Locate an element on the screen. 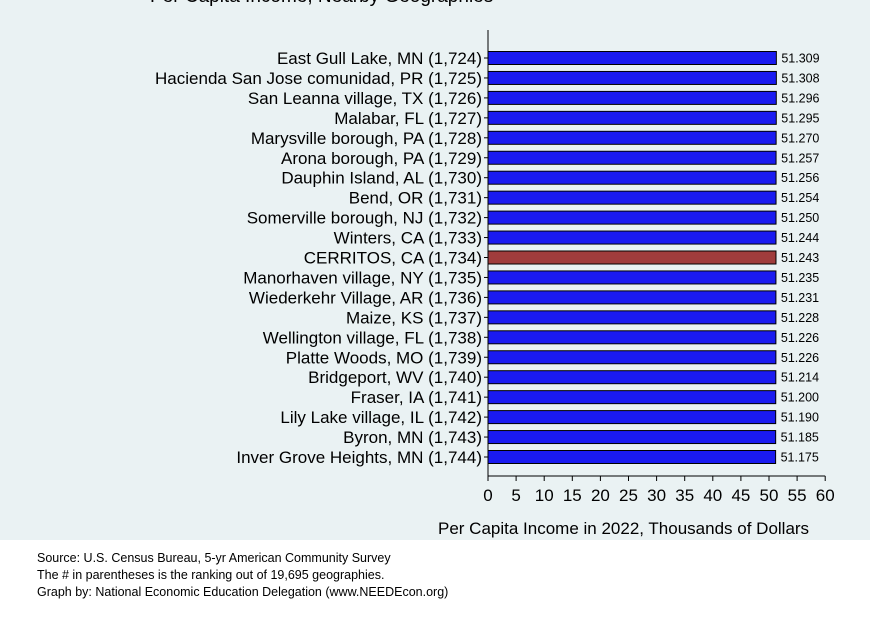 This screenshot has width=870, height=625. category-label: East Gull Lake, MN (1,724) is located at coordinates (379, 58).